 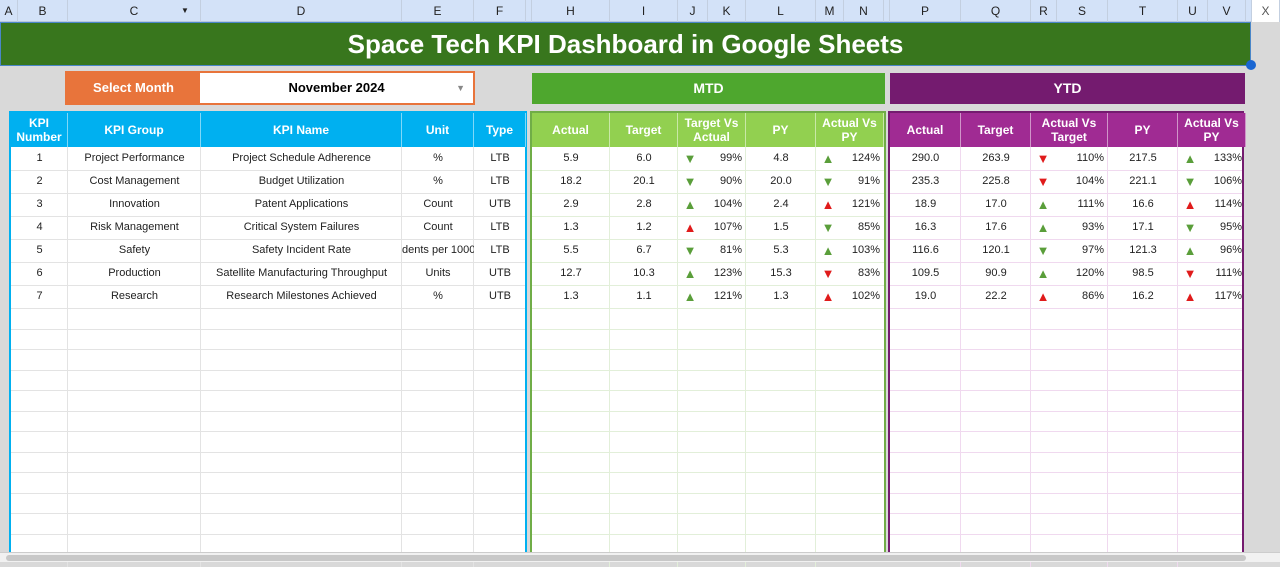 I want to click on month-dropdown: November 2024 ▼, so click(x=336, y=88).